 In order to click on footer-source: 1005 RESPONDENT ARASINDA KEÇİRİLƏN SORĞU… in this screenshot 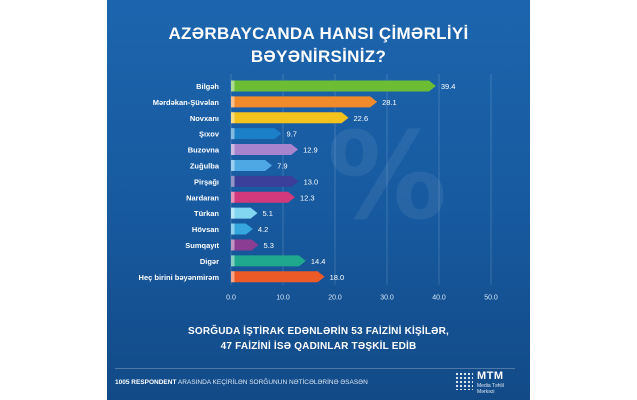, I will do `click(241, 382)`.